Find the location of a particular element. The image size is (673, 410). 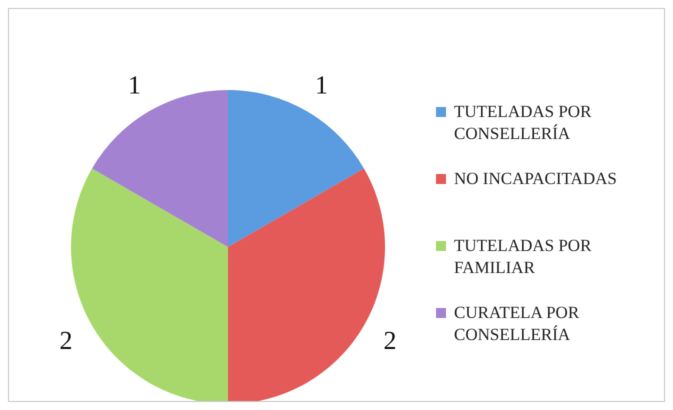

legend-label: CURATELA POR CONSELLERÍA is located at coordinates (517, 324).